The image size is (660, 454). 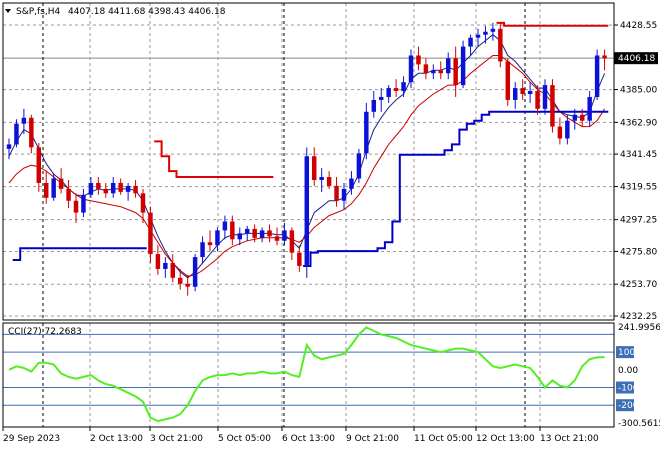 I want to click on x-tick-label: 5 Oct 05:00, so click(x=244, y=439).